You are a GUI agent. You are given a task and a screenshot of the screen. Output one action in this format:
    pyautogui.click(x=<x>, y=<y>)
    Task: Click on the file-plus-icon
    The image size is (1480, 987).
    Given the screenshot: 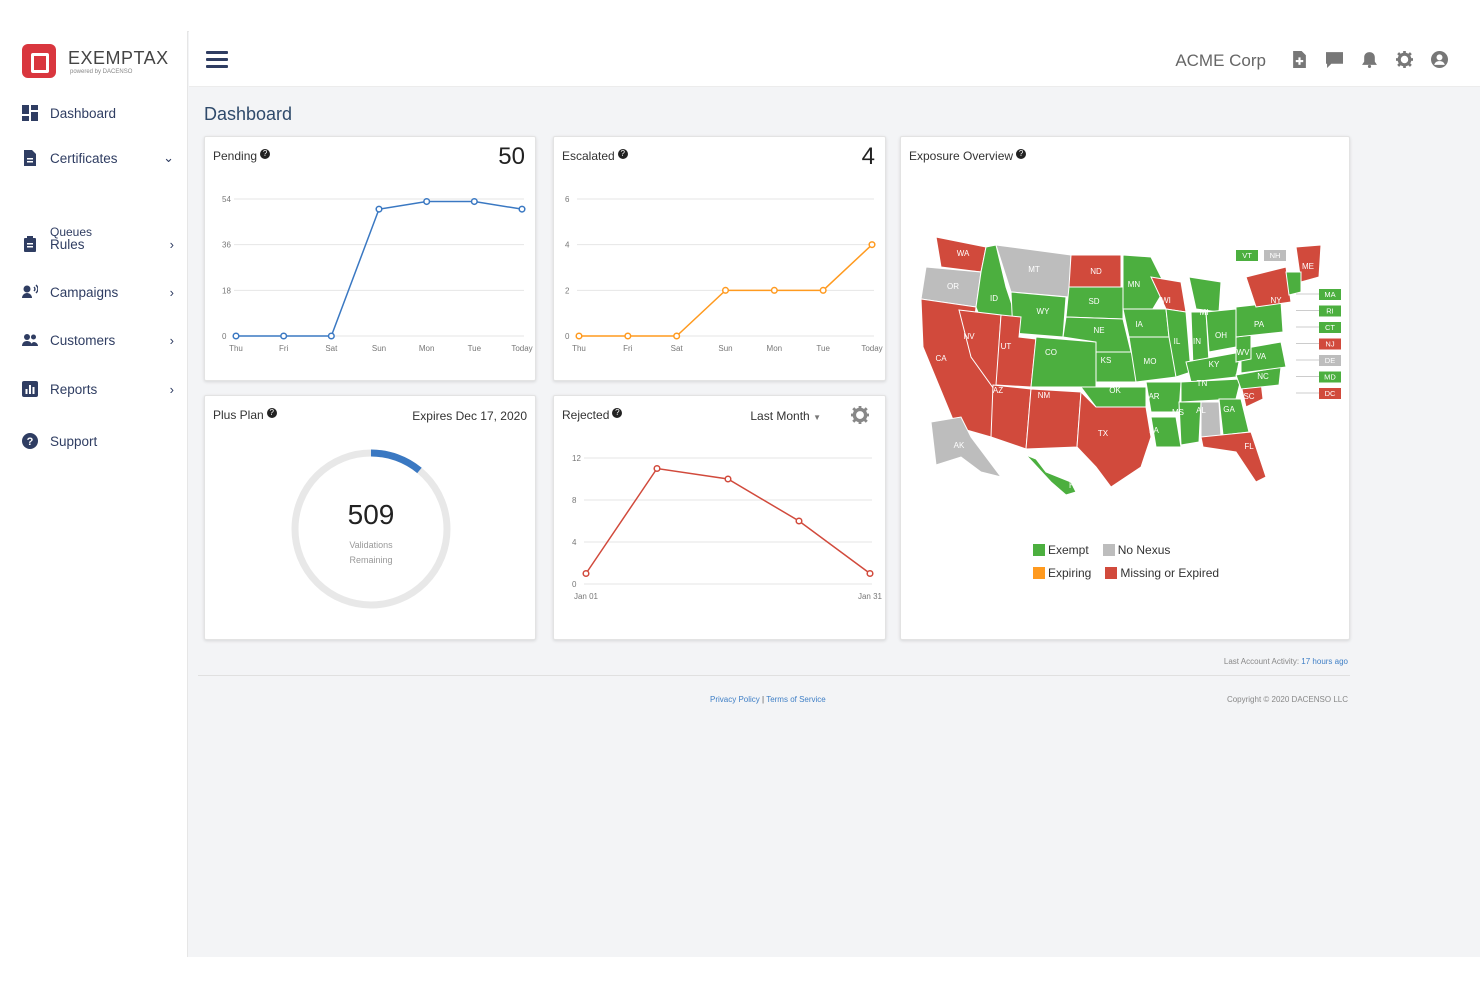 What is the action you would take?
    pyautogui.click(x=1299, y=59)
    